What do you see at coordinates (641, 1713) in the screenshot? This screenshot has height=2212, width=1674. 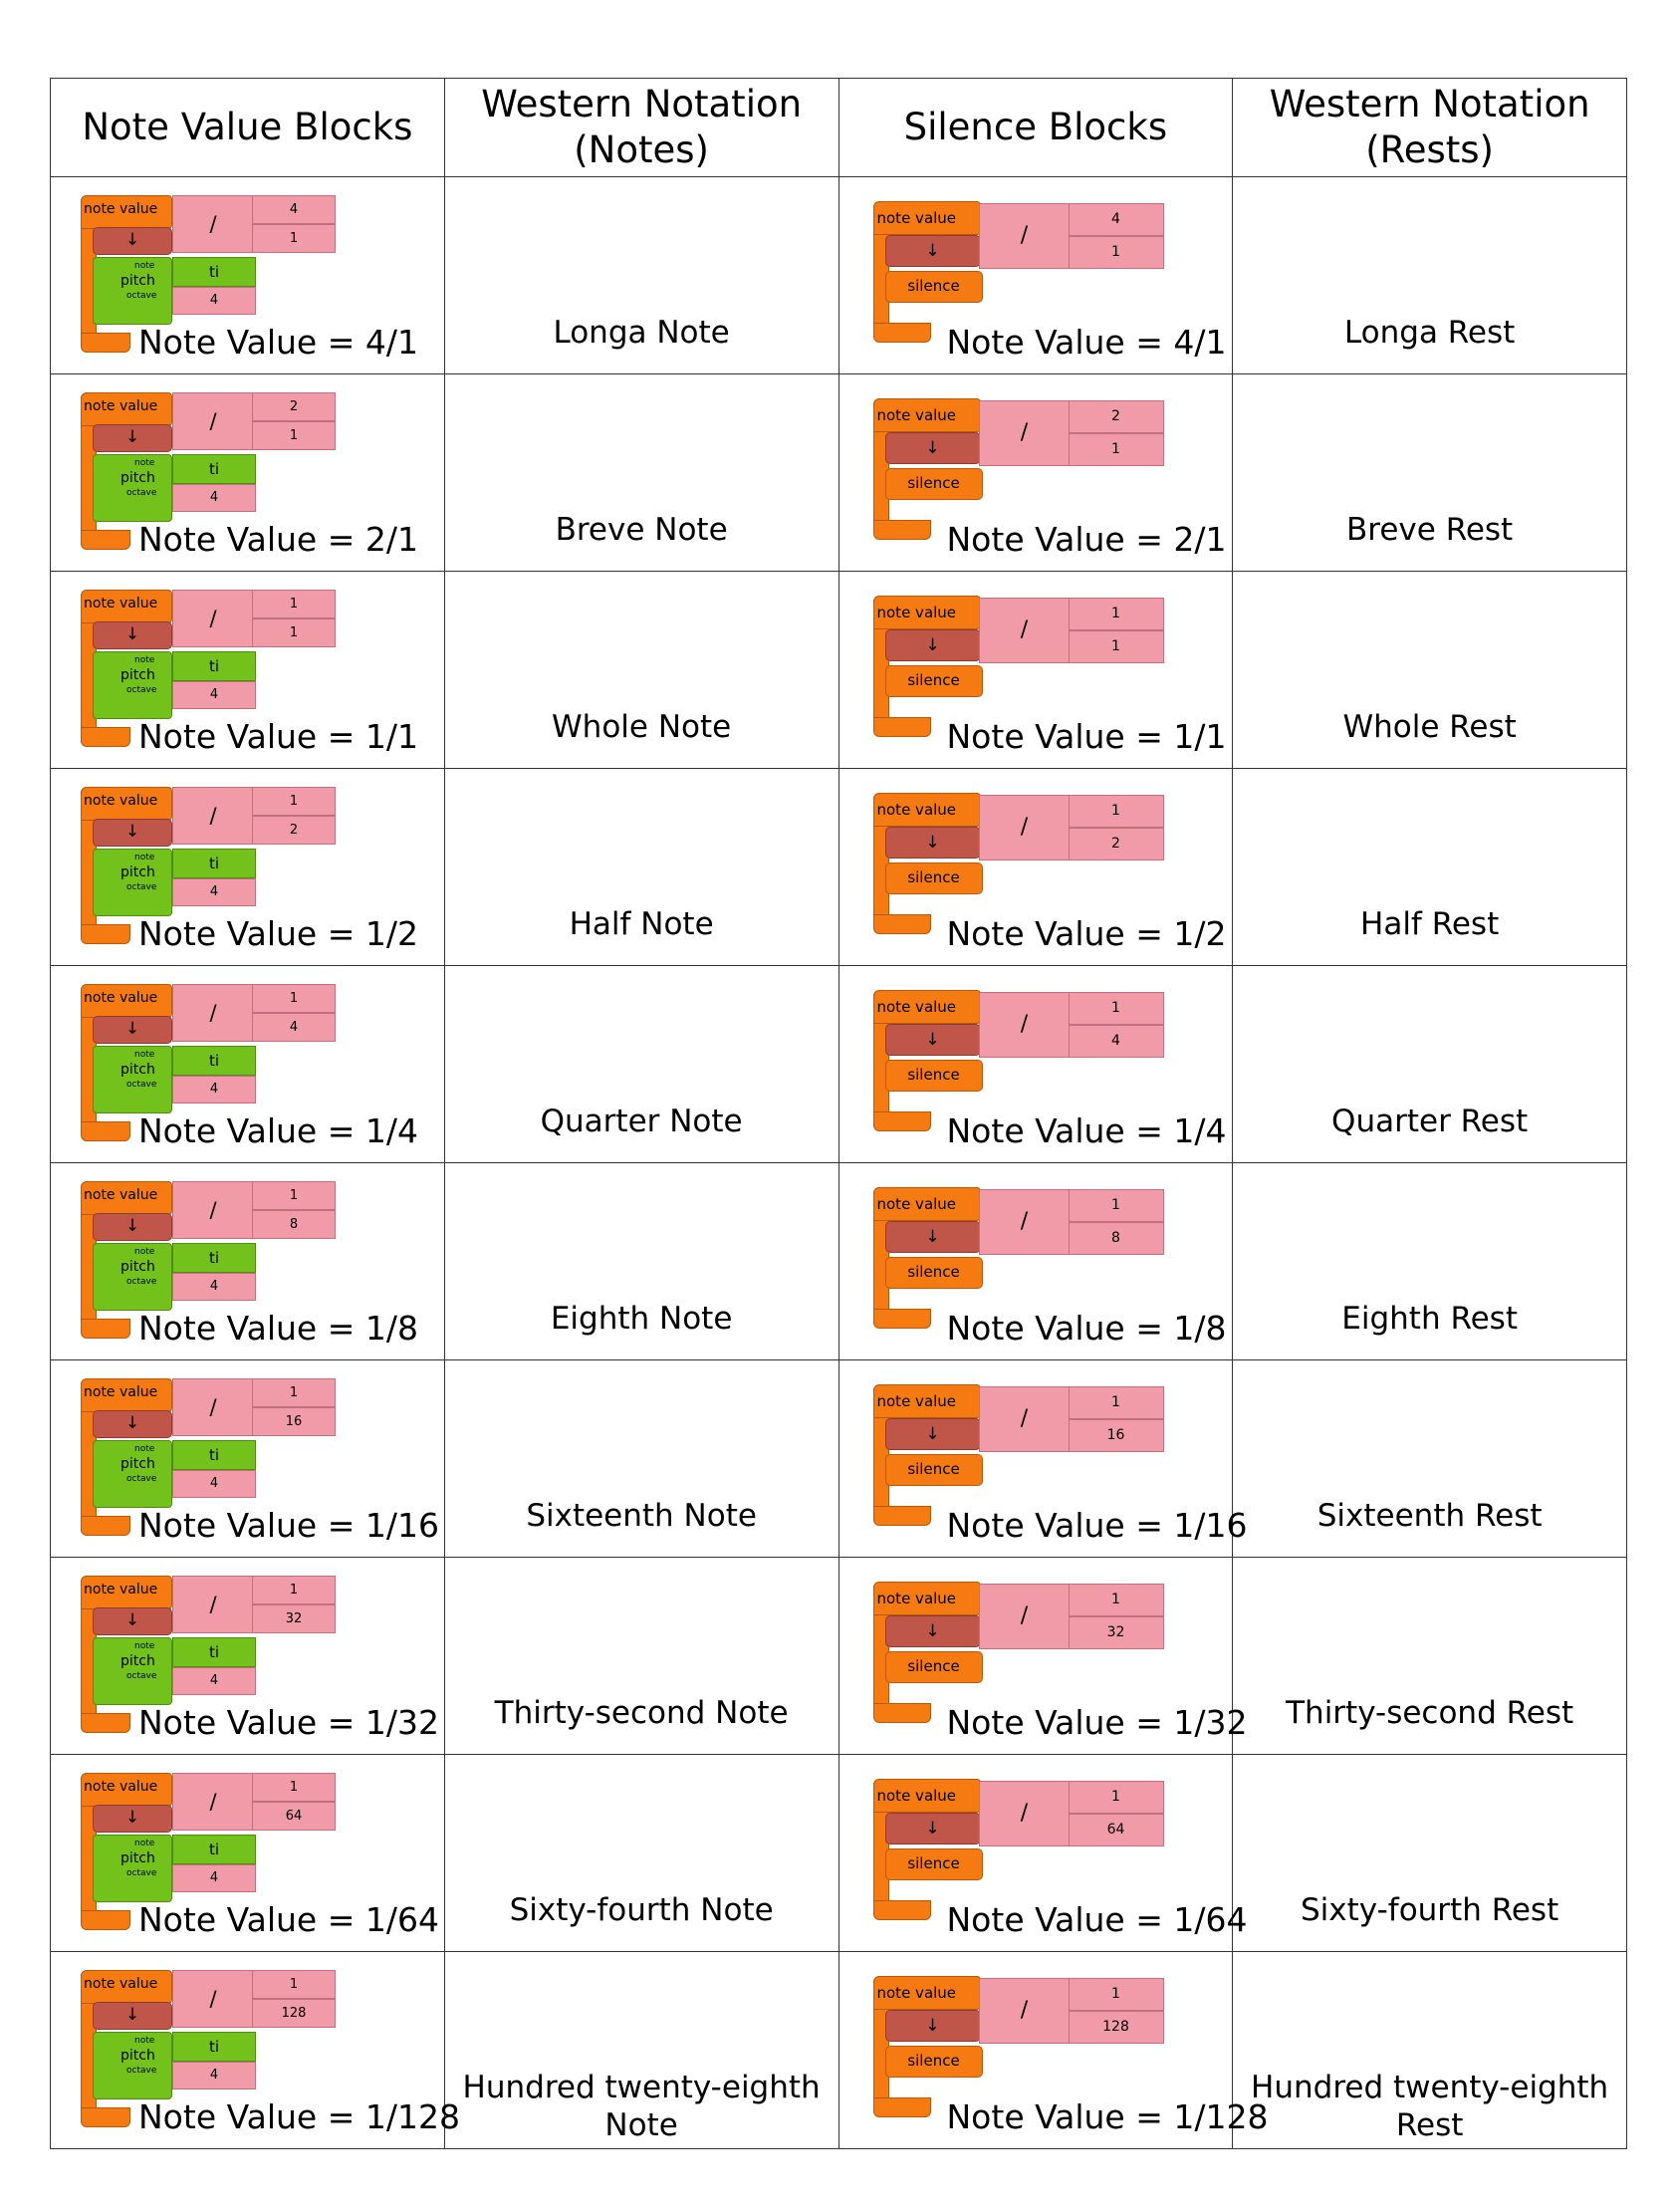 I see `note-name: Thirty-second Note` at bounding box center [641, 1713].